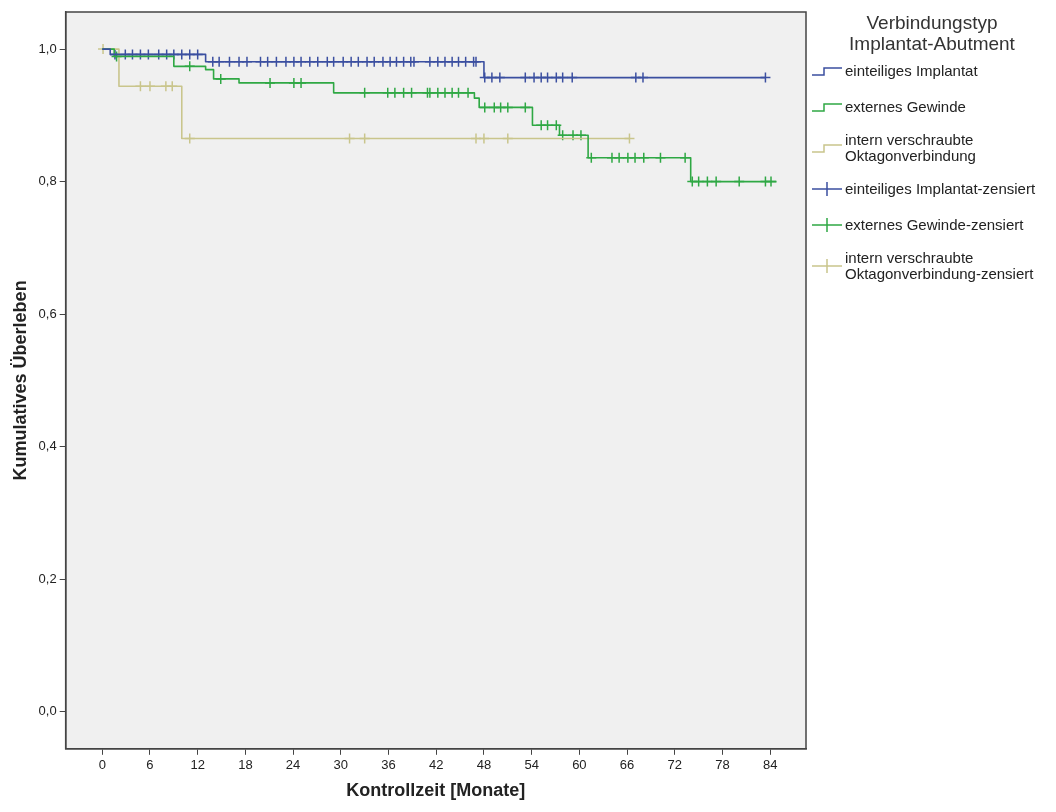  Describe the element at coordinates (934, 224) in the screenshot. I see `legend-label: externes Gewinde-zensiert` at that location.